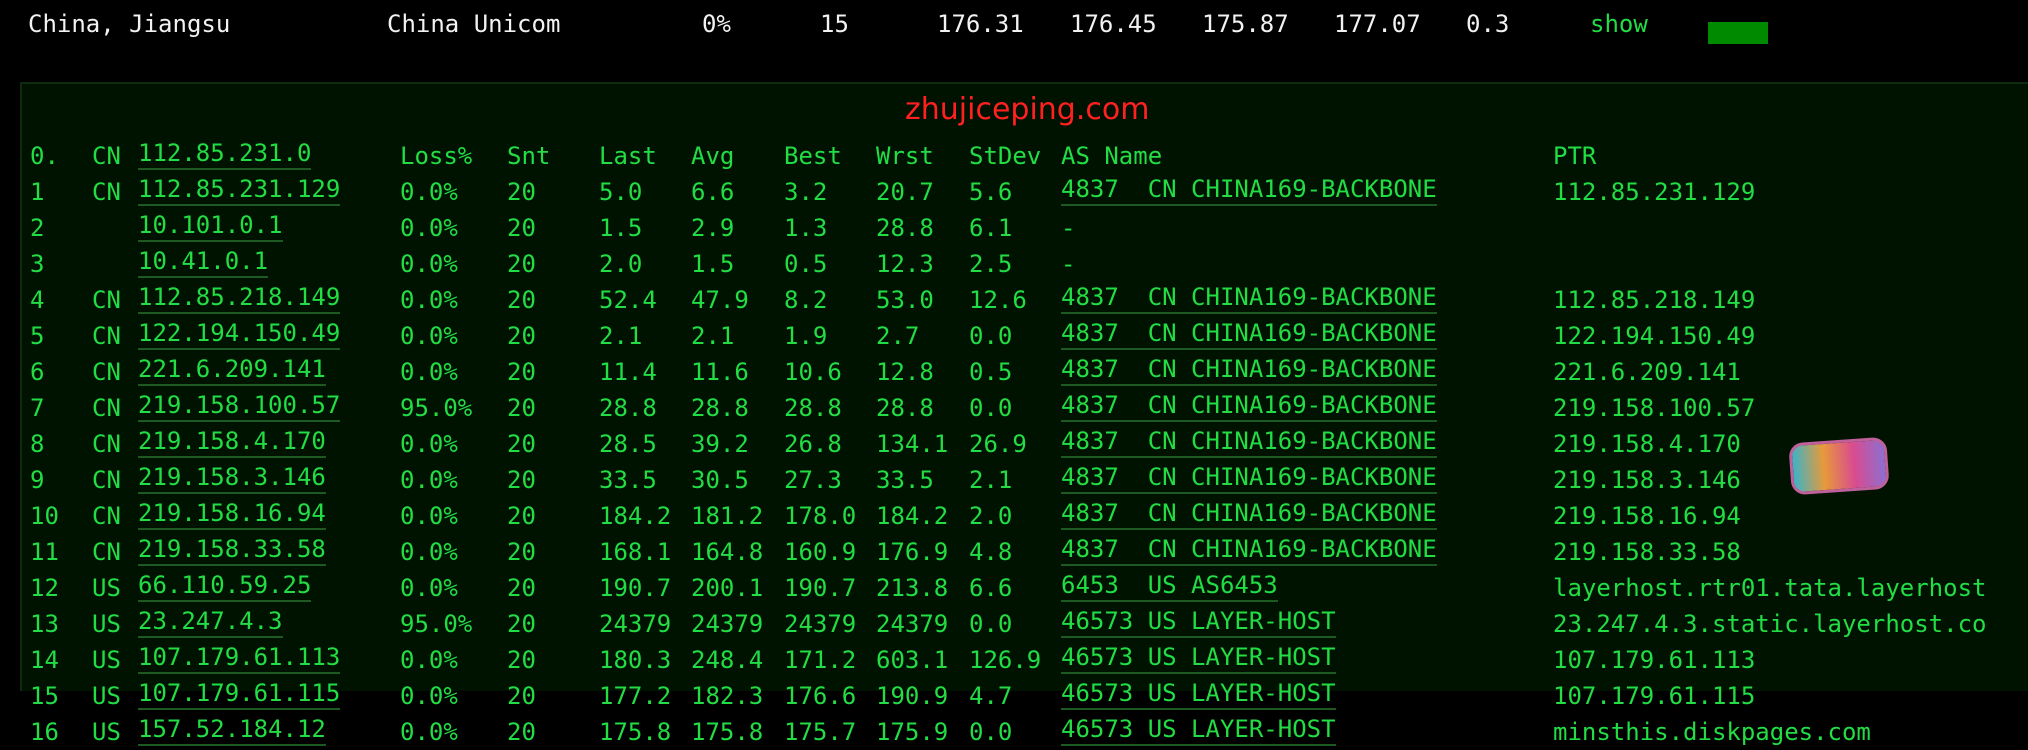  What do you see at coordinates (37, 480) in the screenshot?
I see `cell-num: 9` at bounding box center [37, 480].